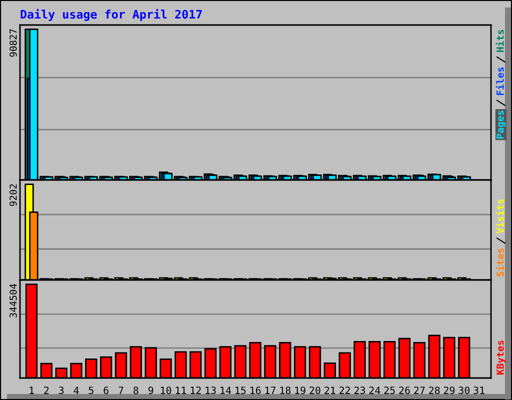 This screenshot has width=512, height=400. I want to click on x-tick-label: 30, so click(464, 390).